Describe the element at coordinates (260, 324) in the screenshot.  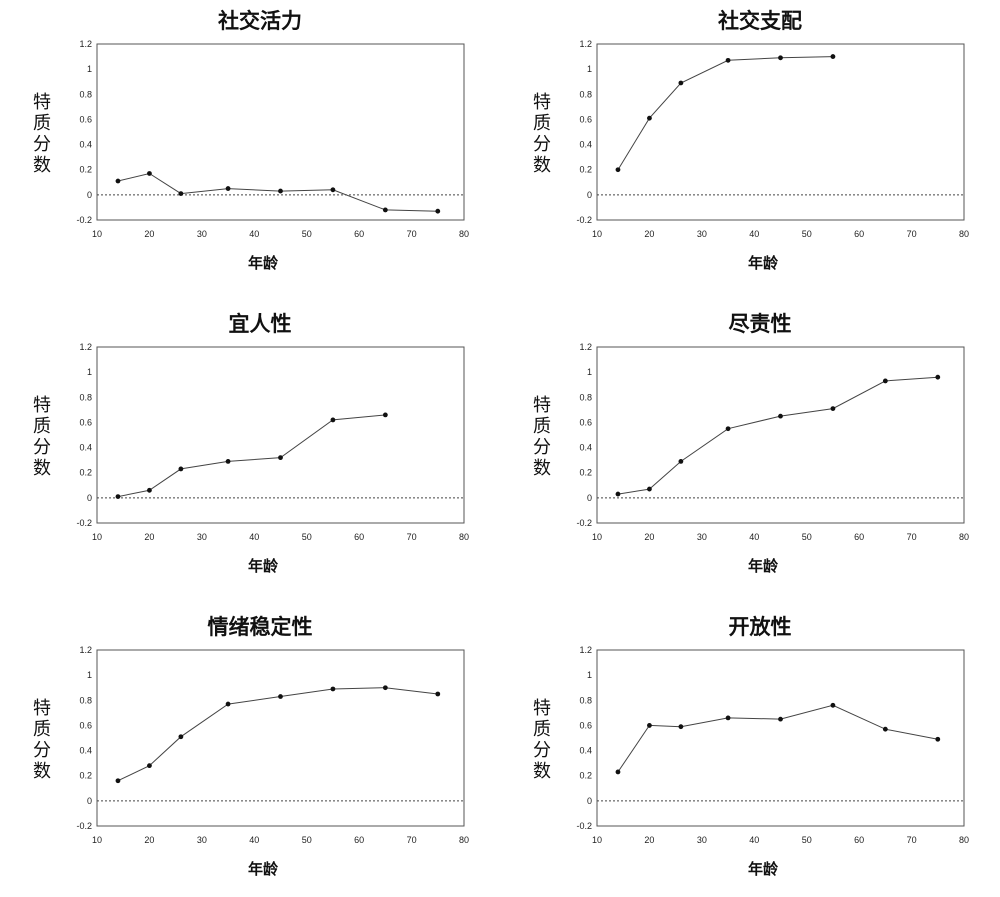
I see `chart-title: 宜人性` at that location.